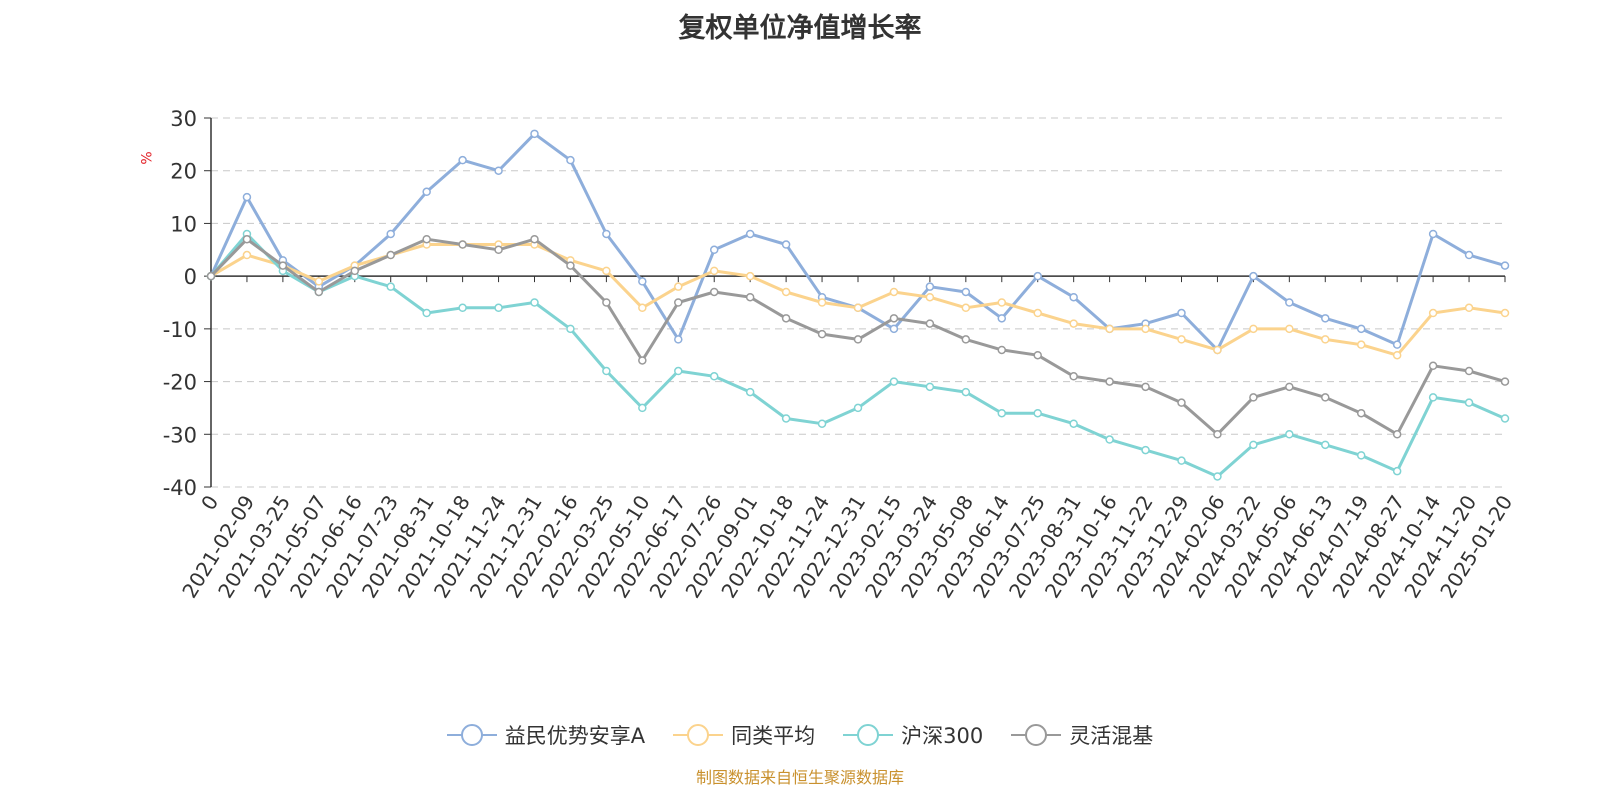 The image size is (1600, 800). I want to click on y-tick-label: -40, so click(180, 488).